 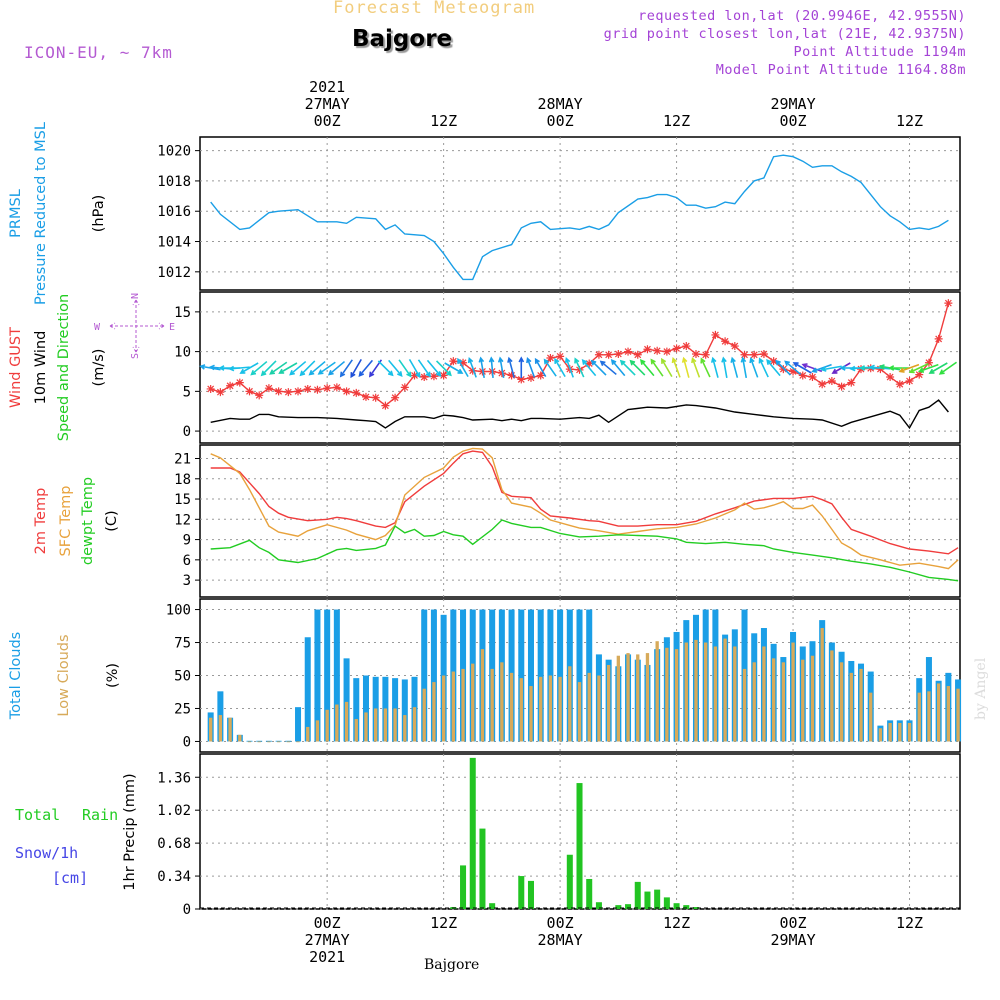 I want to click on compass-south-label: S, so click(x=135, y=356).